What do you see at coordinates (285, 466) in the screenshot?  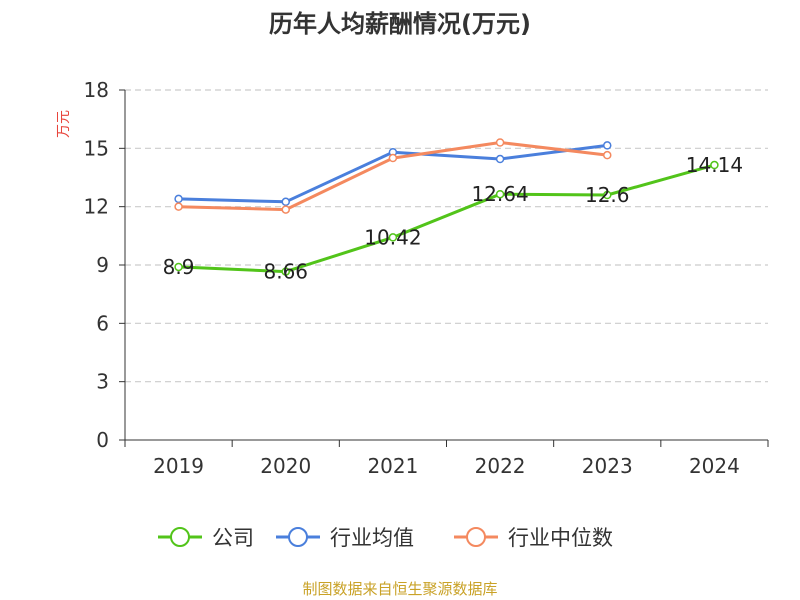 I see `x-tick-label: 2020` at bounding box center [285, 466].